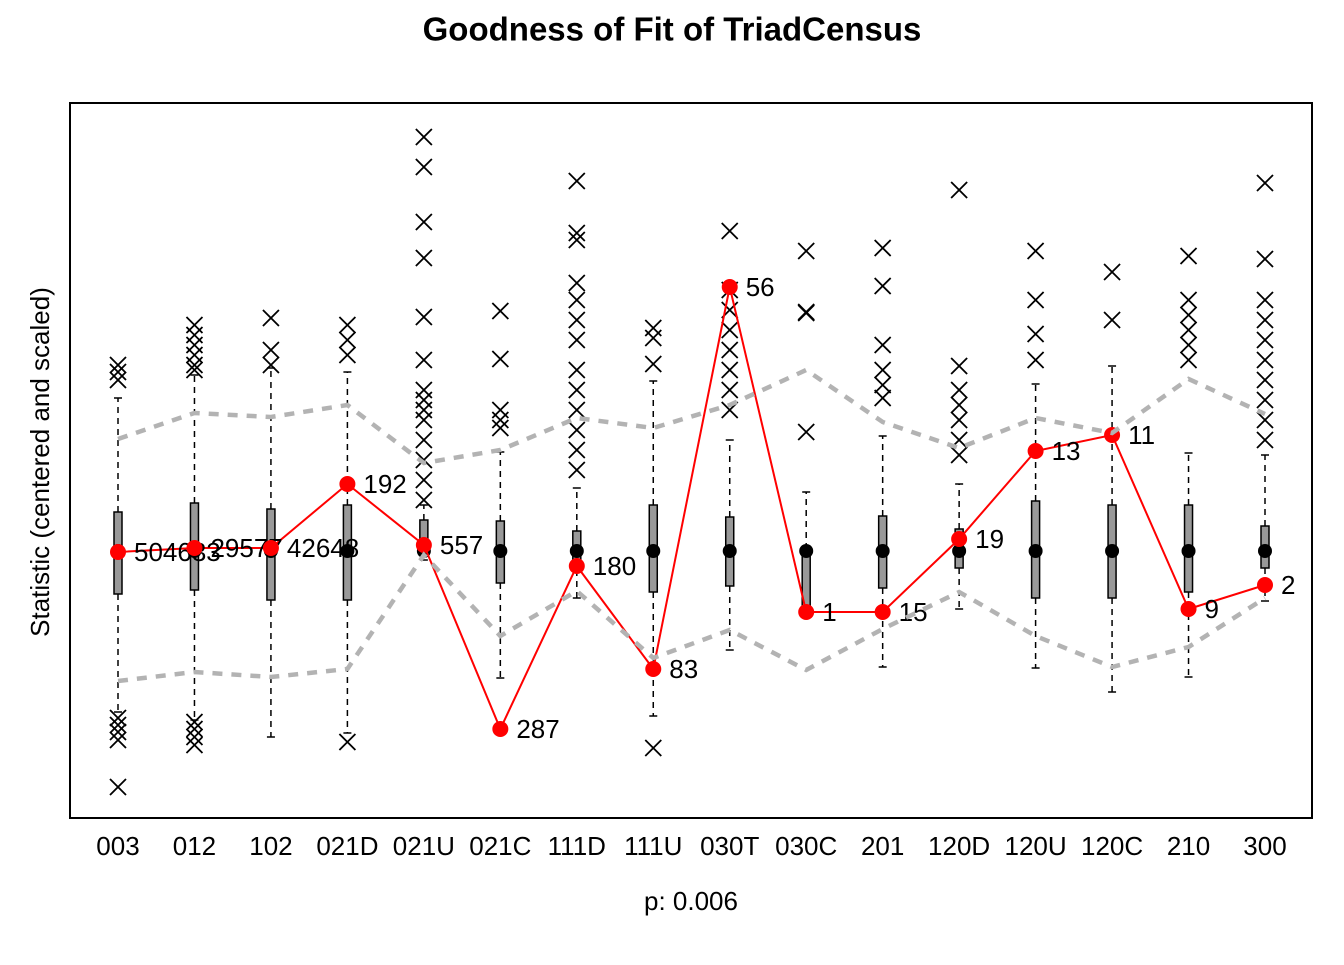  What do you see at coordinates (1112, 846) in the screenshot?
I see `x-tick-label: 120C` at bounding box center [1112, 846].